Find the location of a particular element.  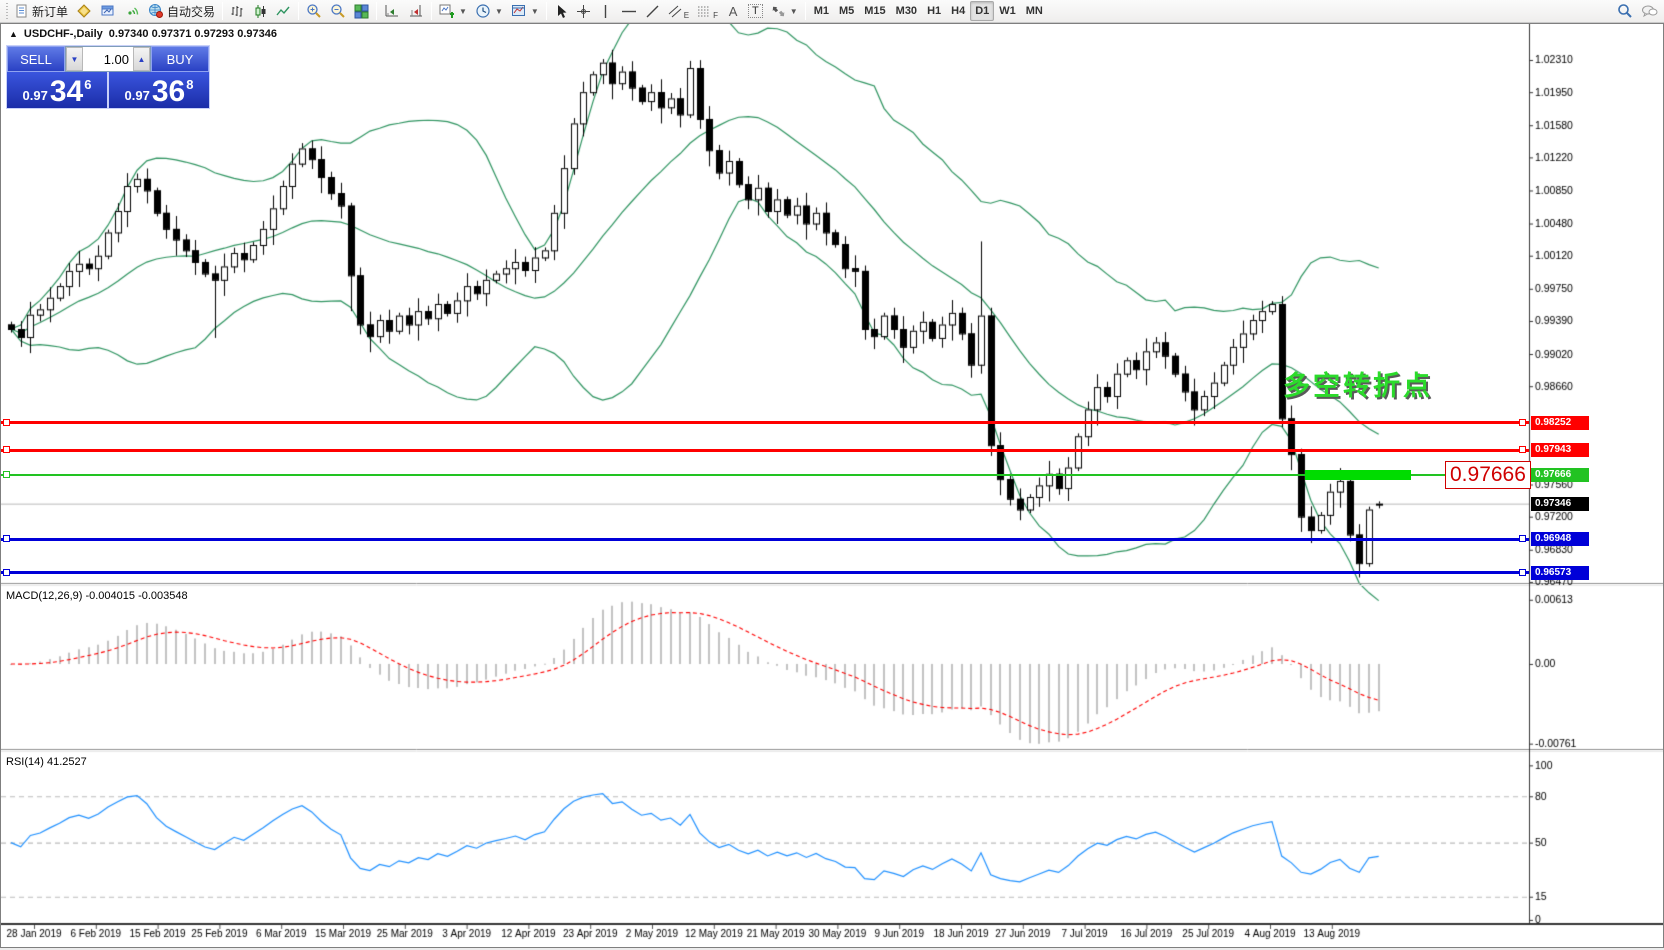

crosshair-icon is located at coordinates (583, 11).